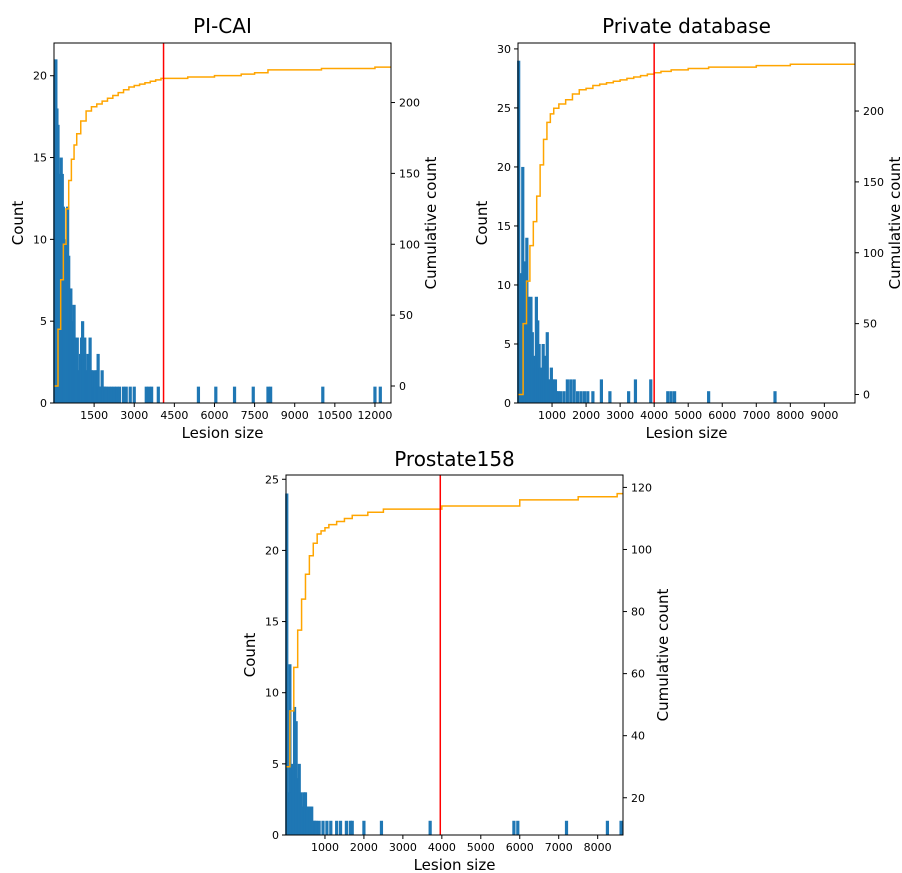 The width and height of the screenshot is (902, 873). What do you see at coordinates (409, 173) in the screenshot?
I see `y2-tick-label: 150` at bounding box center [409, 173].